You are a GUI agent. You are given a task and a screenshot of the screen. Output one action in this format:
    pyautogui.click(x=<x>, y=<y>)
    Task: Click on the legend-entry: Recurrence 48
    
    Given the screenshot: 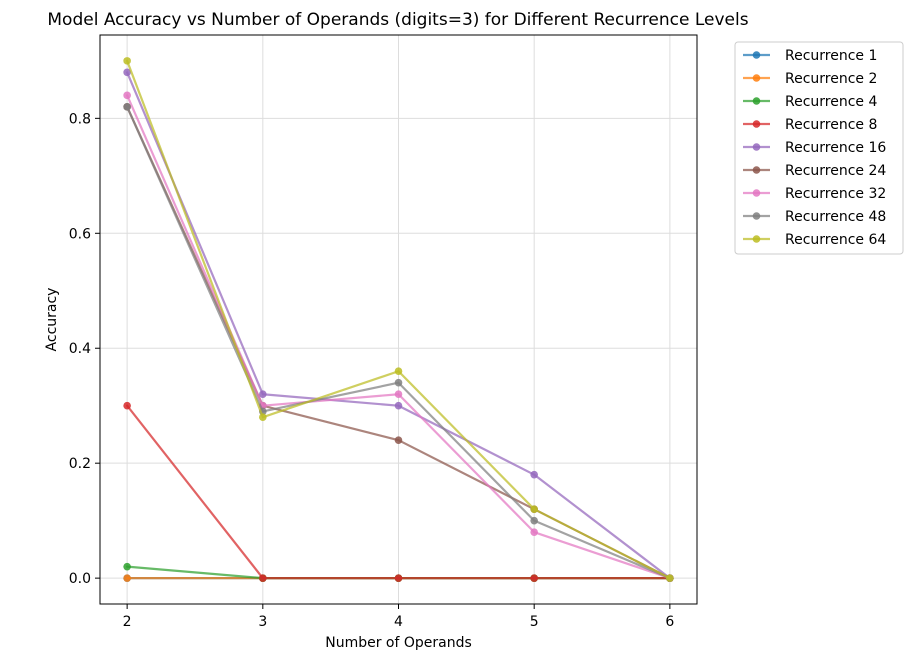 What is the action you would take?
    pyautogui.click(x=814, y=217)
    